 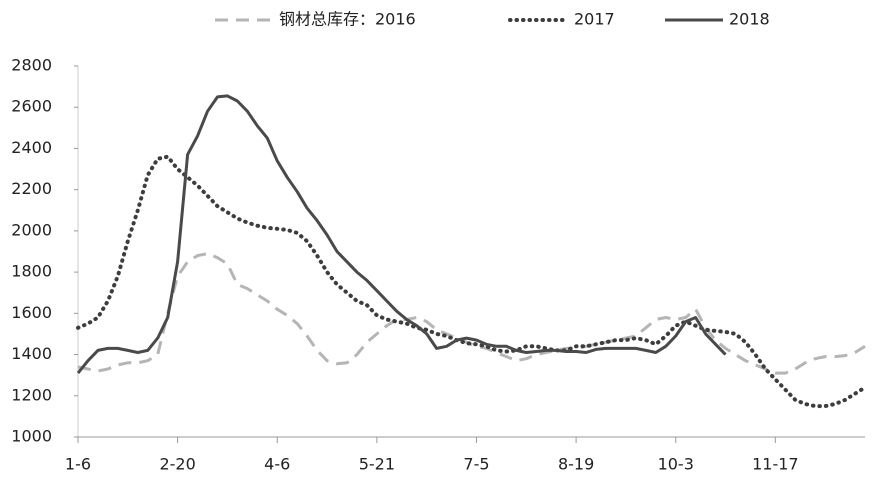 I want to click on x-tick-label: 10-3, so click(x=676, y=464).